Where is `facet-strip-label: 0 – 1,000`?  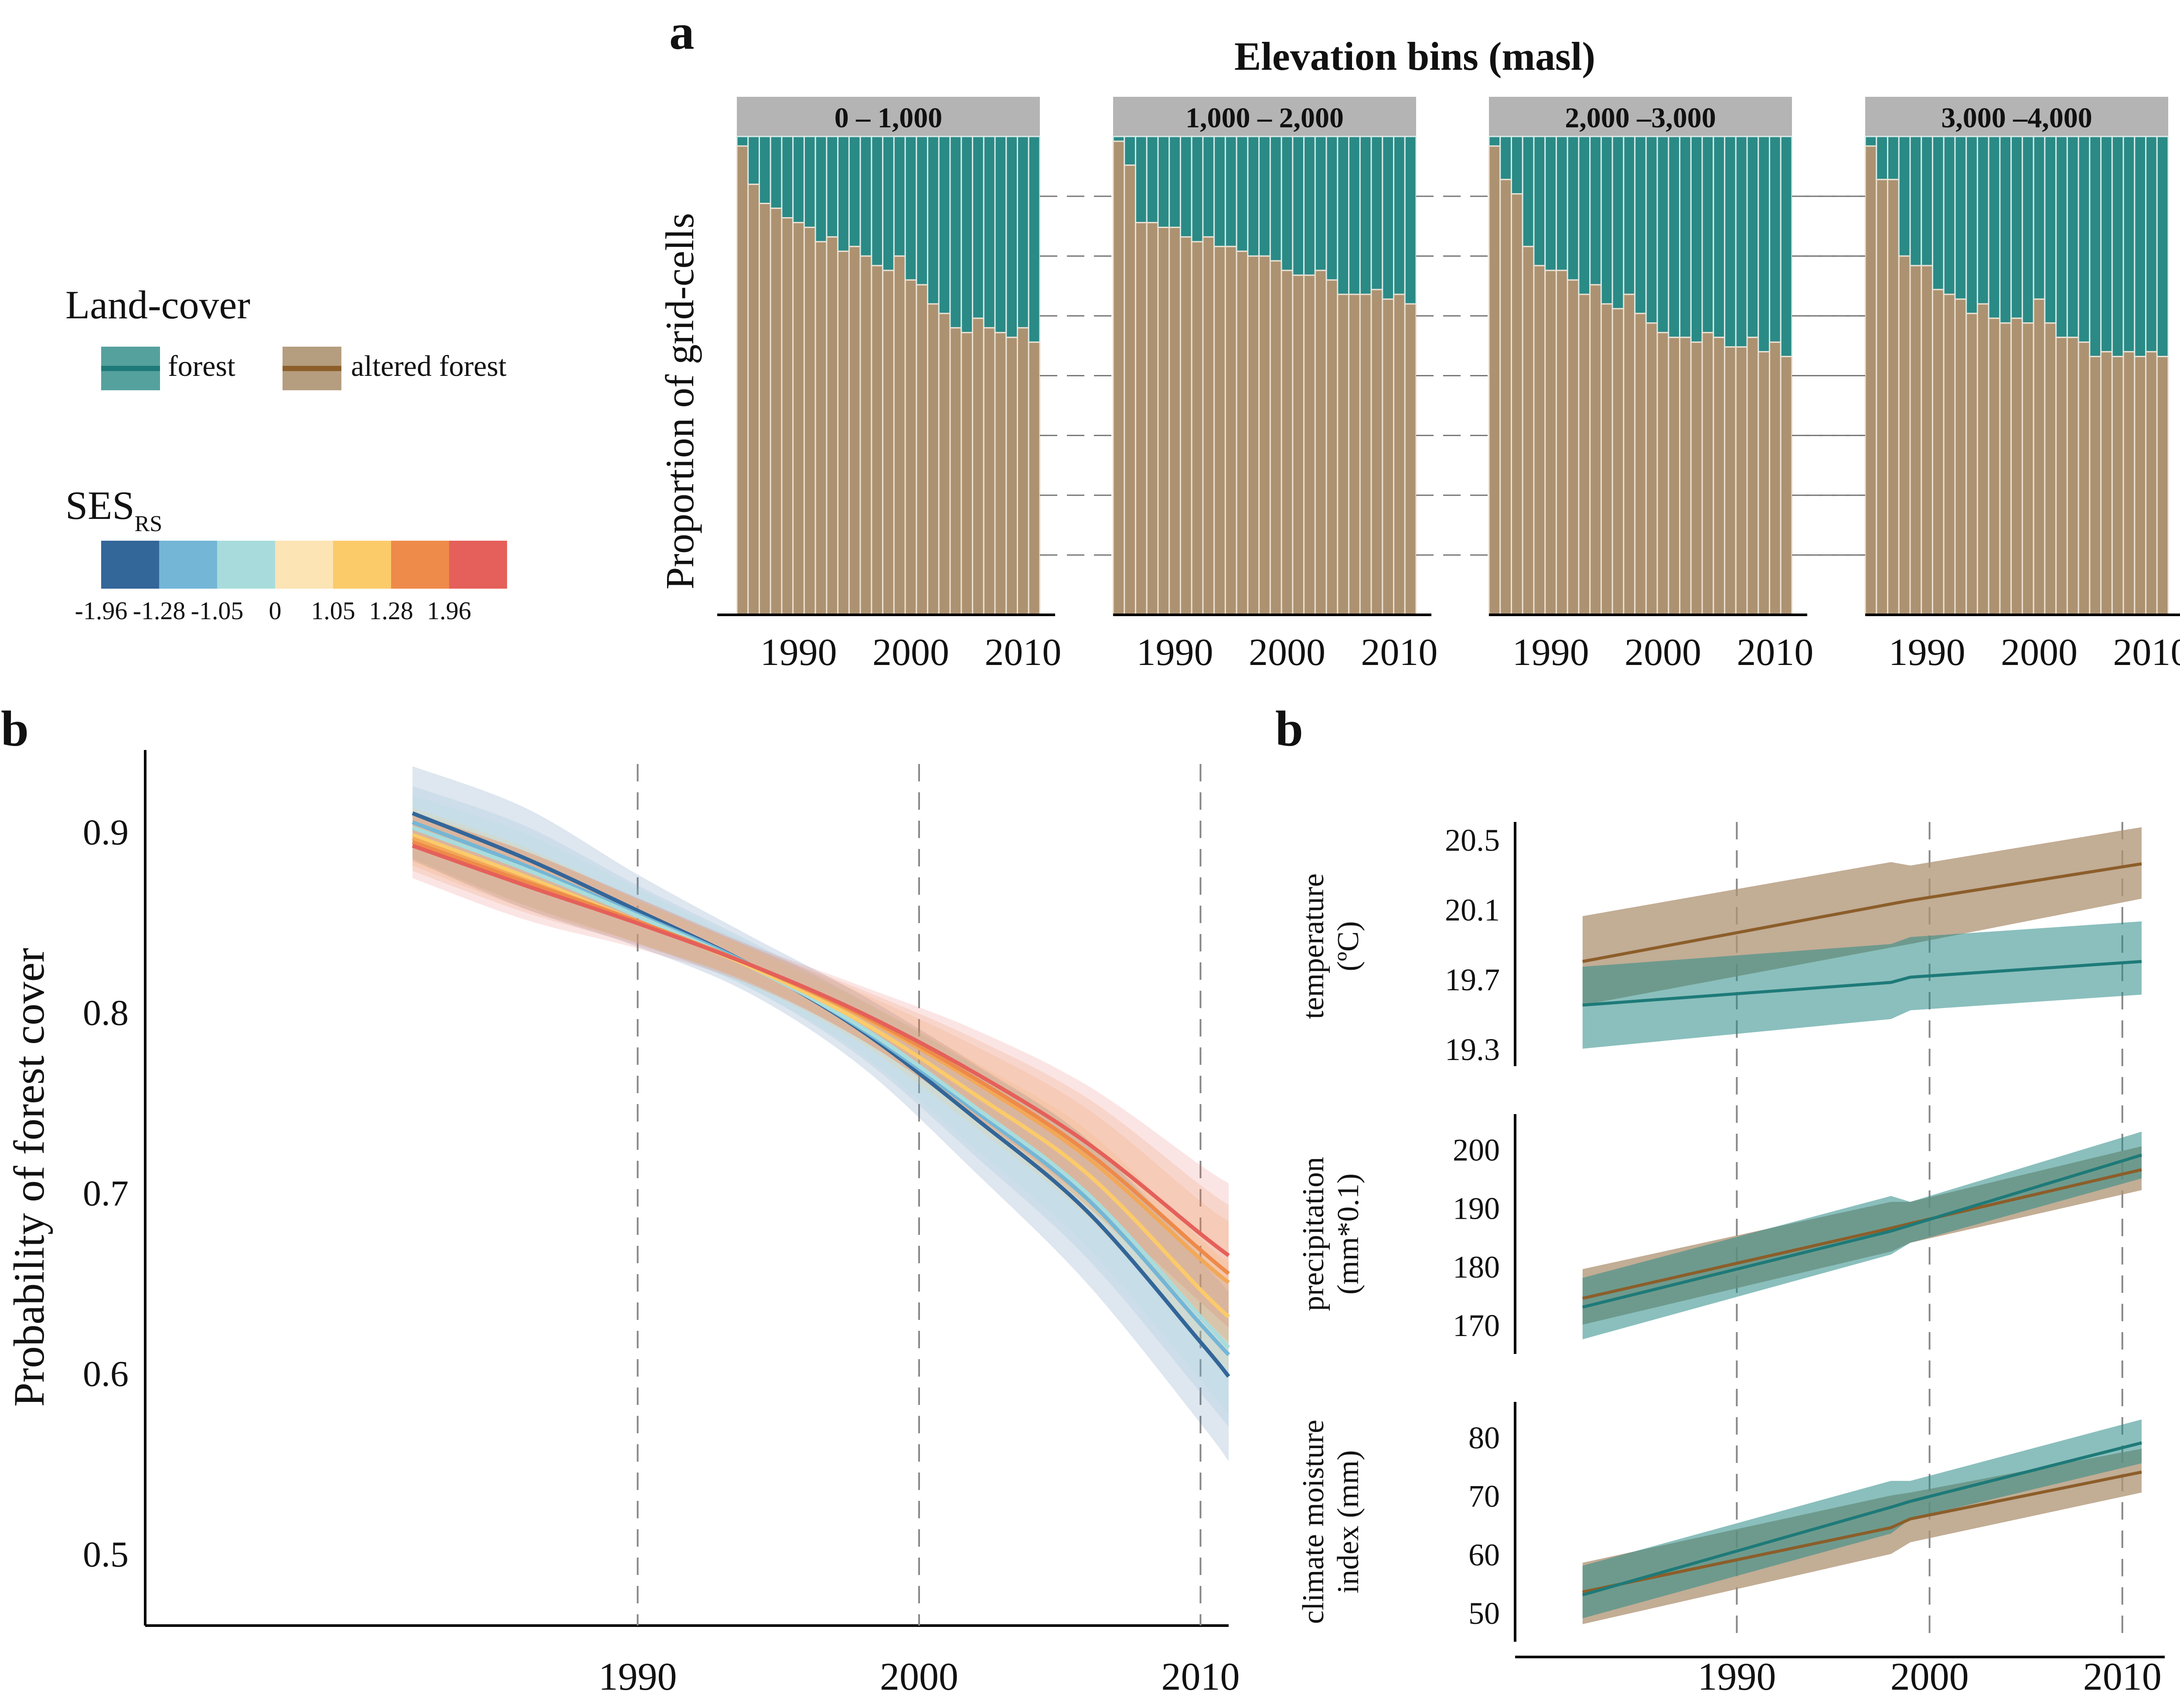 facet-strip-label: 0 – 1,000 is located at coordinates (889, 118).